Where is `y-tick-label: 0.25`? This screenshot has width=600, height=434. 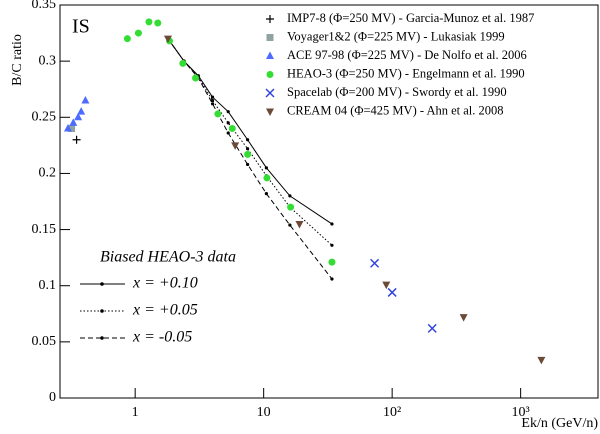
y-tick-label: 0.25 is located at coordinates (44, 117).